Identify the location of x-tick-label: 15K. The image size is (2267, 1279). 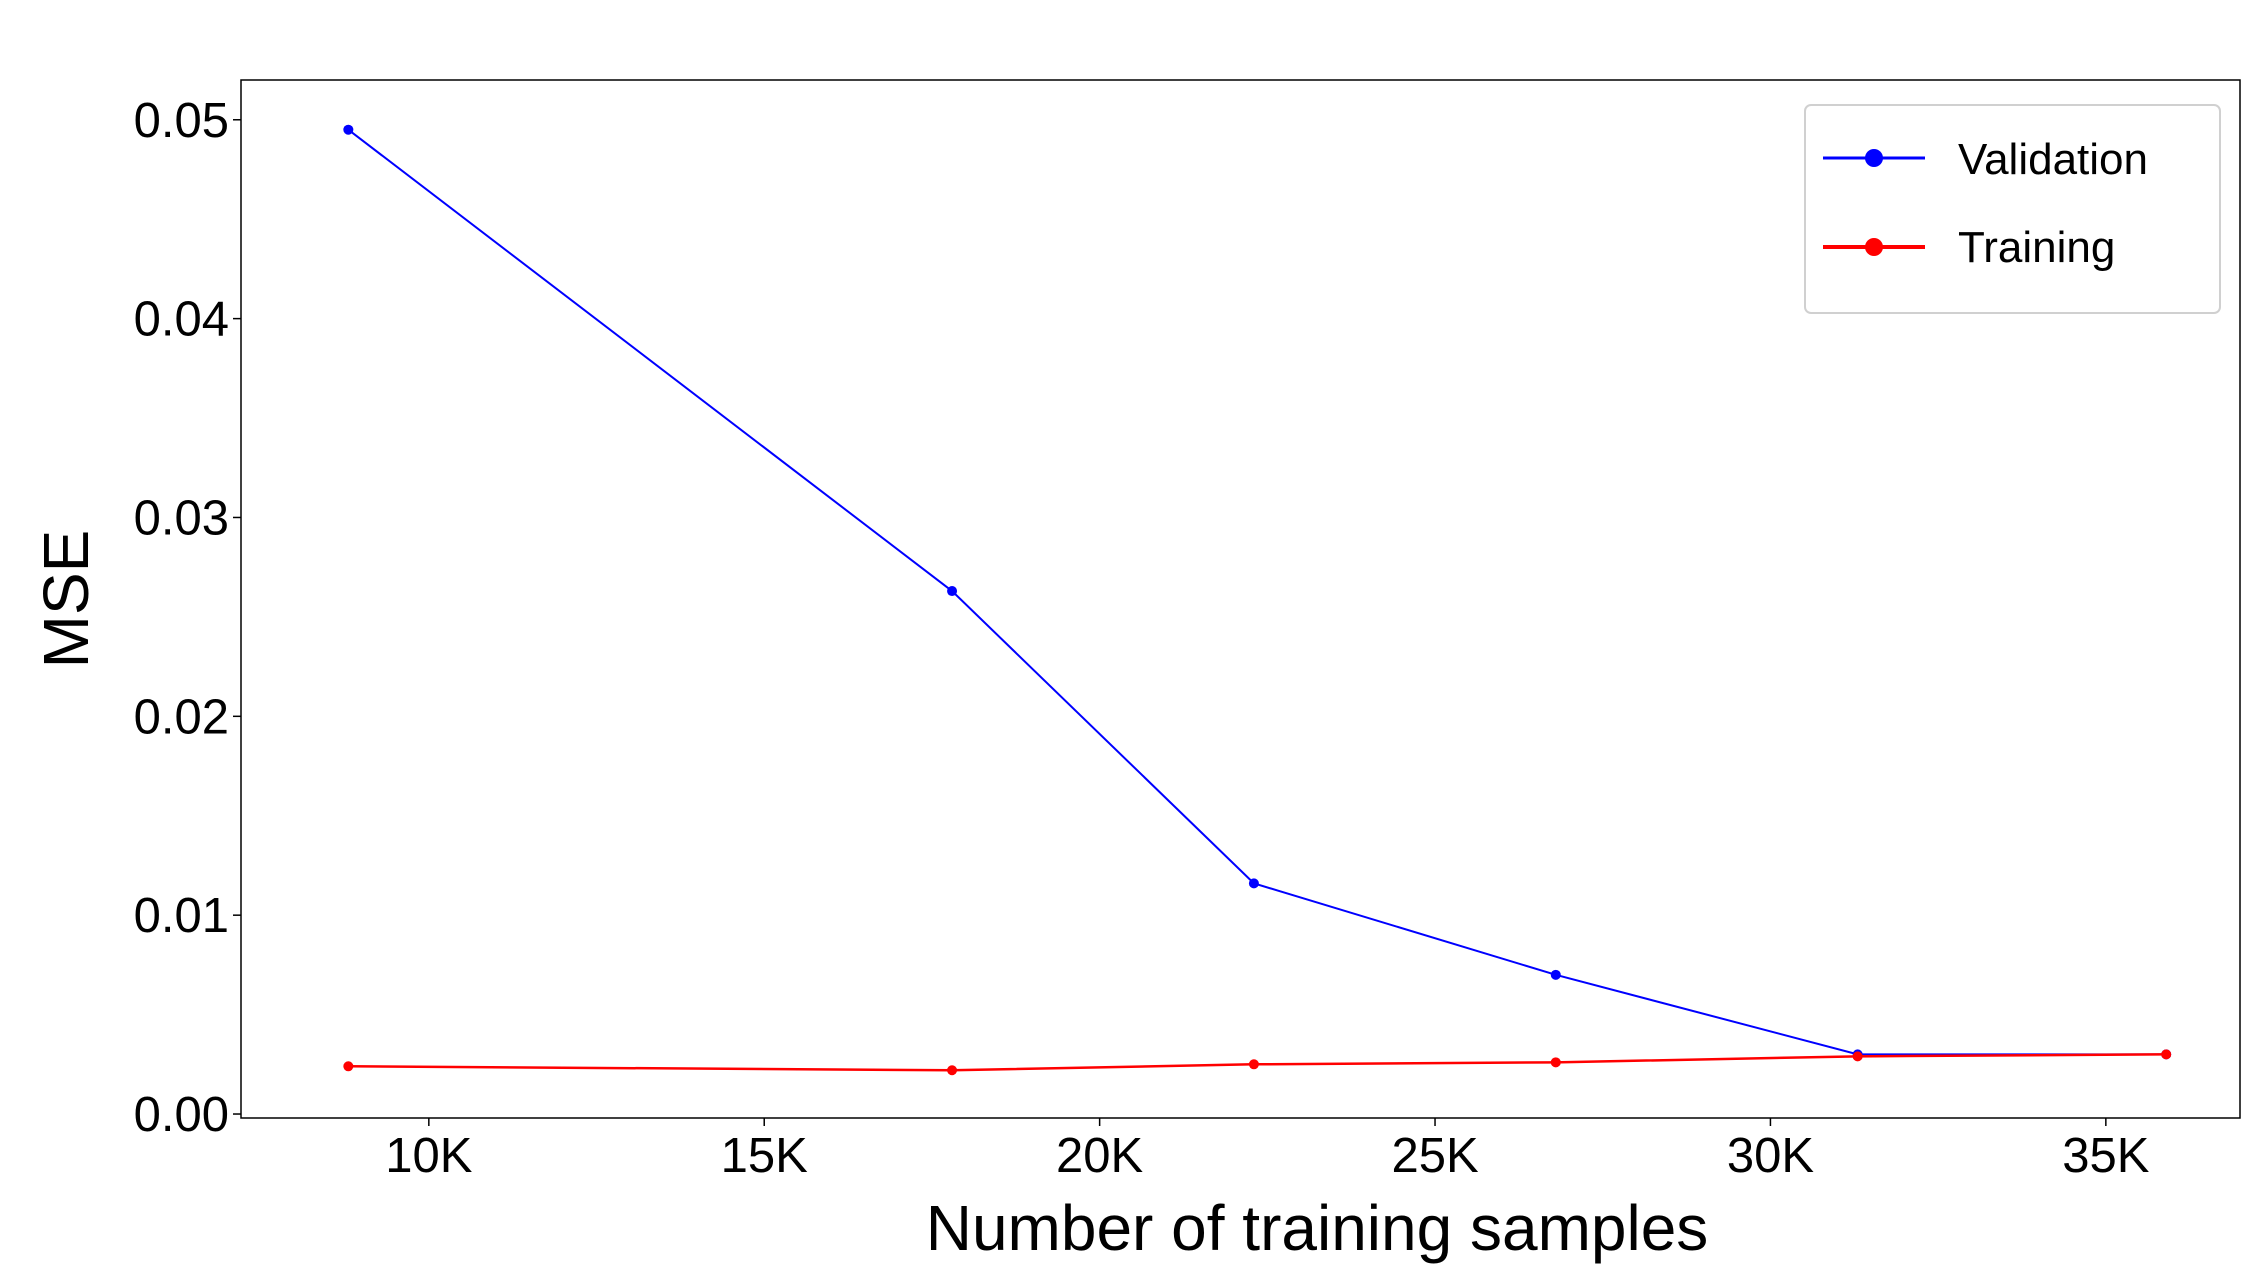
(765, 1156).